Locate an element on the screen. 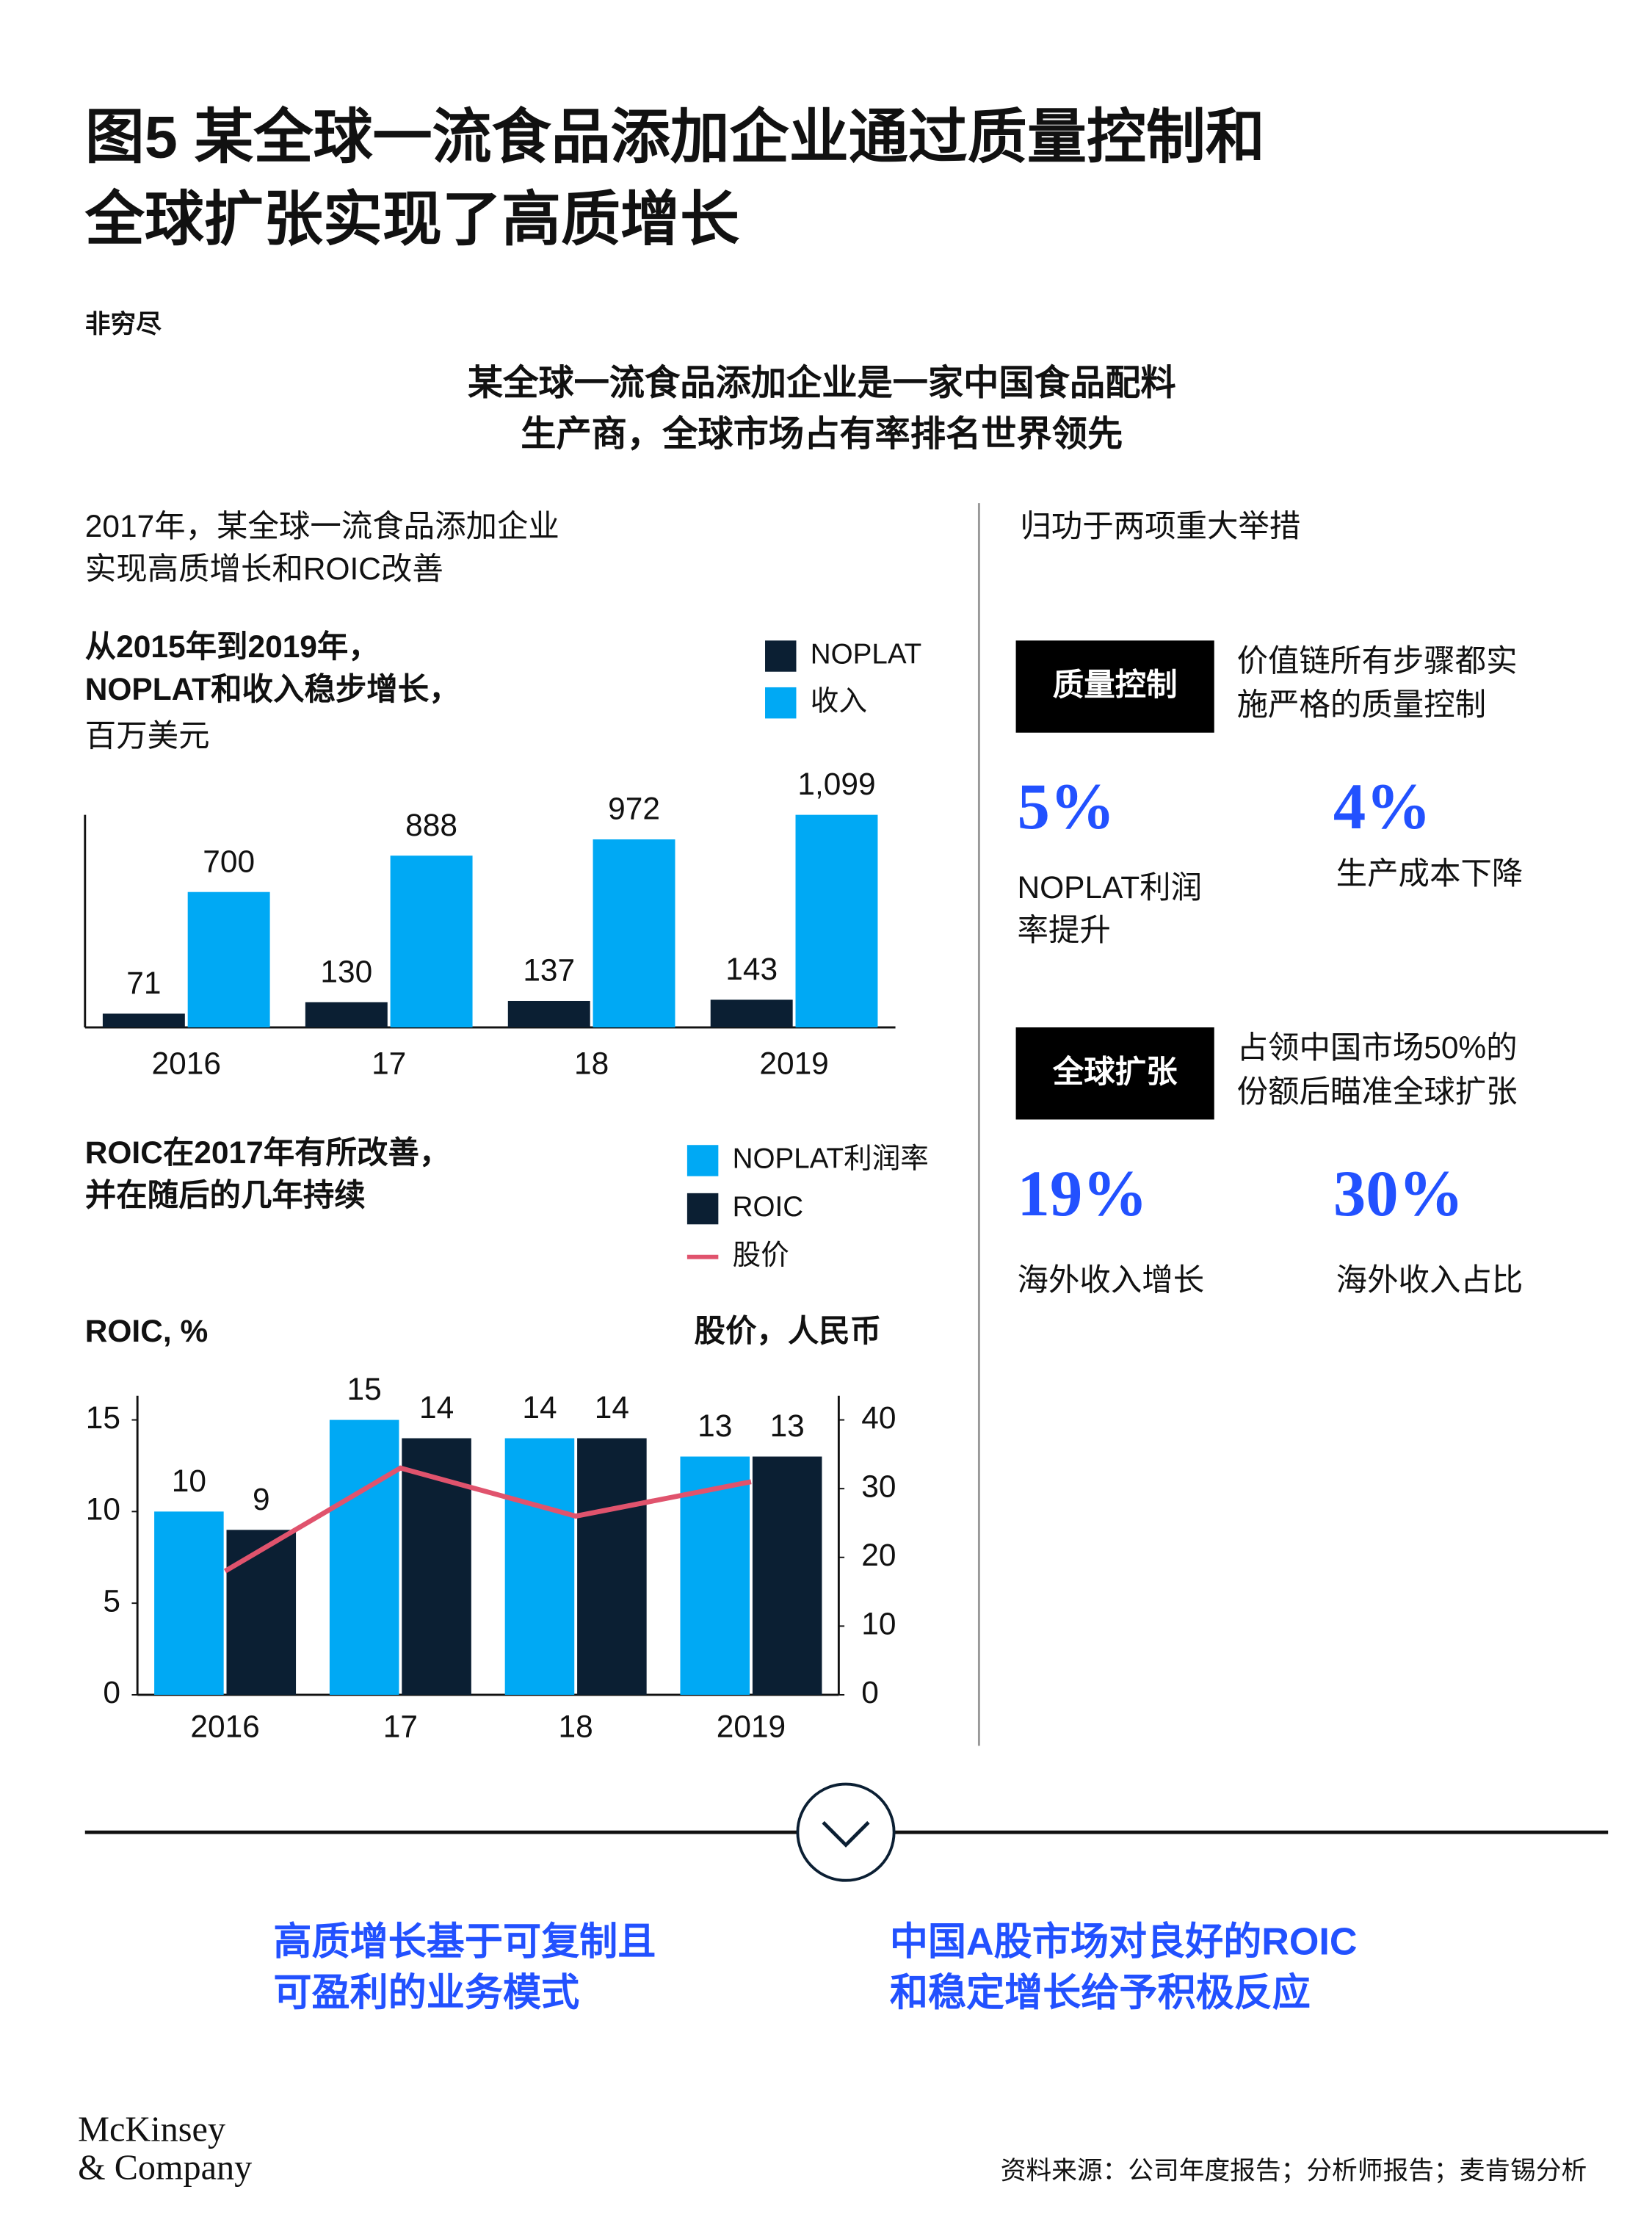  tag: 全球扩张 is located at coordinates (1115, 1072).